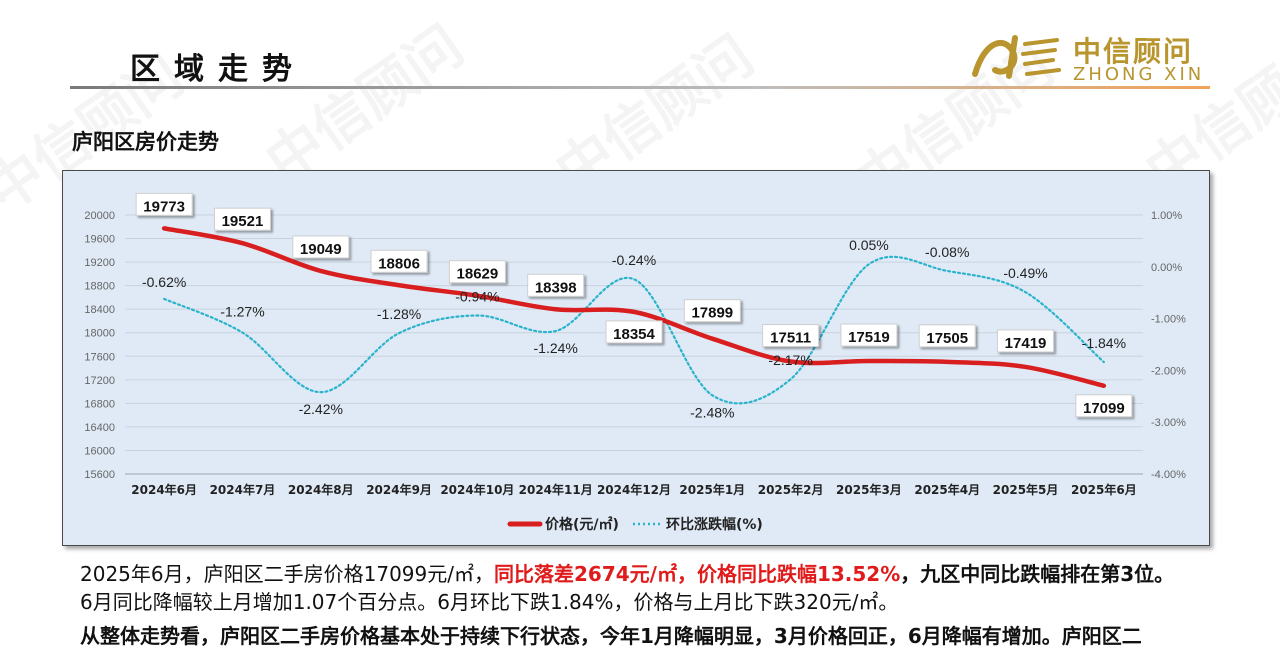  I want to click on mom-data-label: -1.27%, so click(242, 312).